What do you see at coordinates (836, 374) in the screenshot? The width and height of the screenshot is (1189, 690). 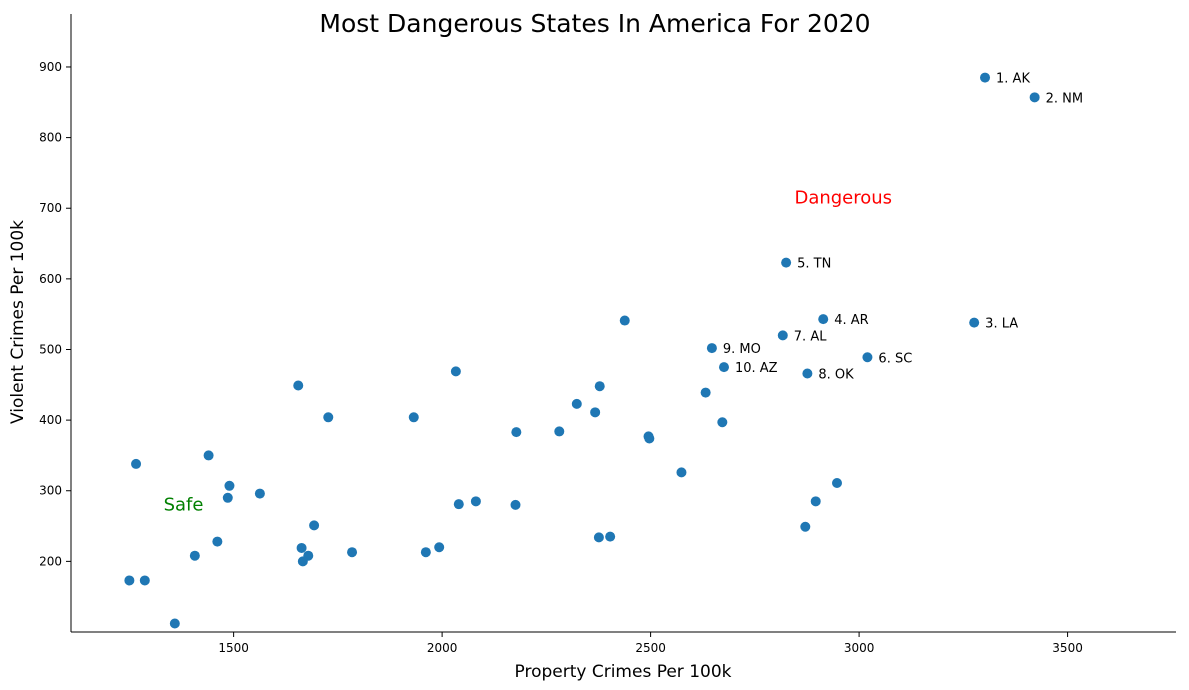 I see `point-label: 8. OK` at bounding box center [836, 374].